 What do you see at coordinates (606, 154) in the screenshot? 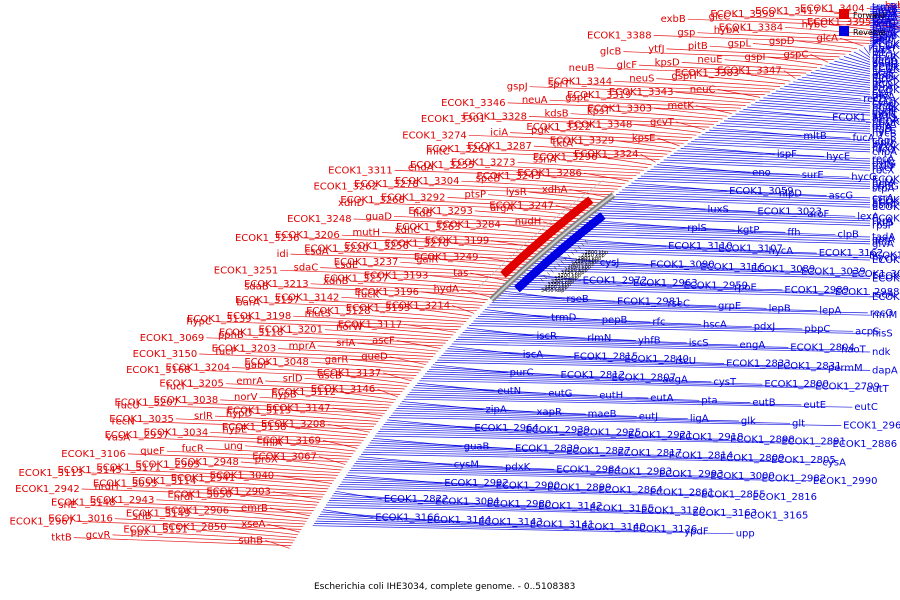
I see `forward-gene-label: ECOK1_3324` at bounding box center [606, 154].